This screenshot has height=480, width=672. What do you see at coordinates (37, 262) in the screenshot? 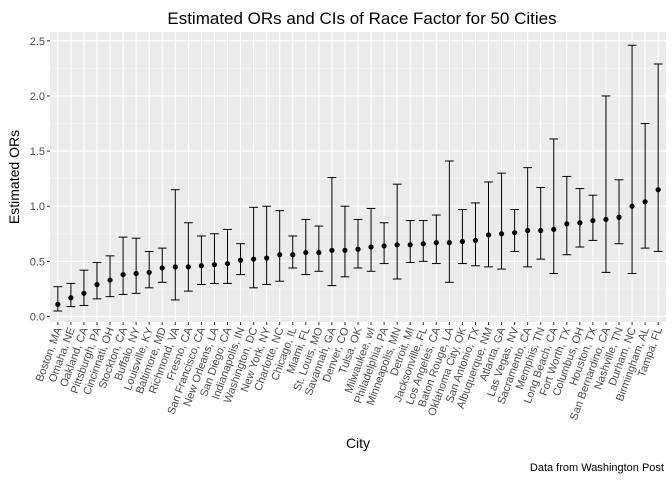
I see `y-tick-label: 0.5` at bounding box center [37, 262].